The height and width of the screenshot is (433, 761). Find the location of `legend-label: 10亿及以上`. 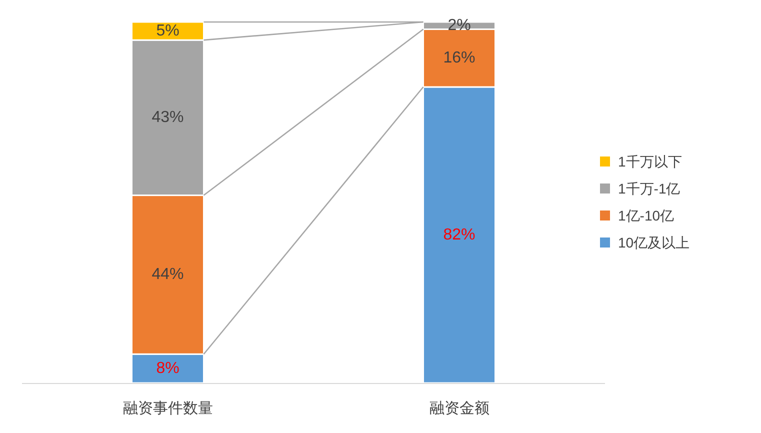

legend-label: 10亿及以上 is located at coordinates (654, 242).